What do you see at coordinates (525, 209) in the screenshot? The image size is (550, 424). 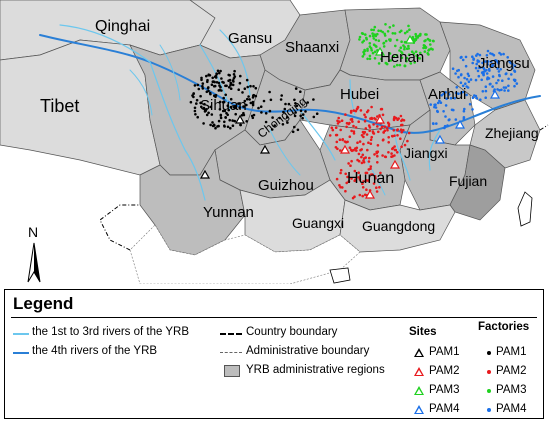 I see `island-taiwan` at bounding box center [525, 209].